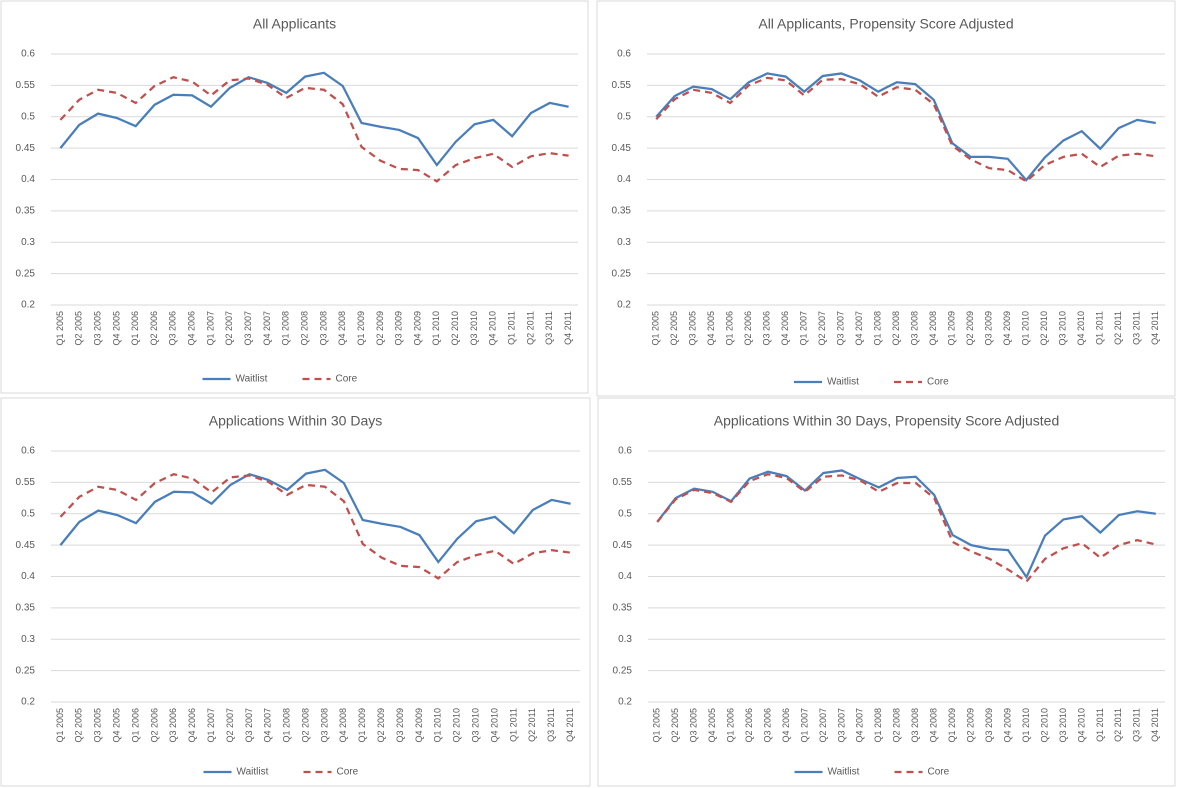 The width and height of the screenshot is (1178, 788). Describe the element at coordinates (1026, 328) in the screenshot. I see `x-tick-label: Q1 2010` at that location.